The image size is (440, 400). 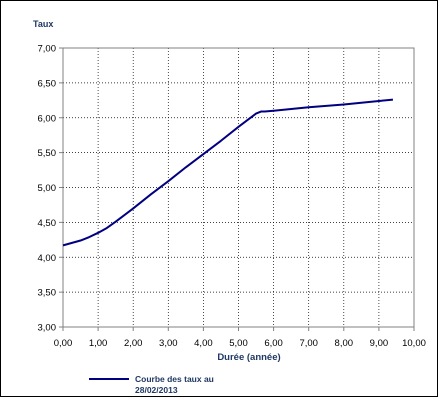 I want to click on legend-label-line-1: Courbe des taux au, so click(x=174, y=379).